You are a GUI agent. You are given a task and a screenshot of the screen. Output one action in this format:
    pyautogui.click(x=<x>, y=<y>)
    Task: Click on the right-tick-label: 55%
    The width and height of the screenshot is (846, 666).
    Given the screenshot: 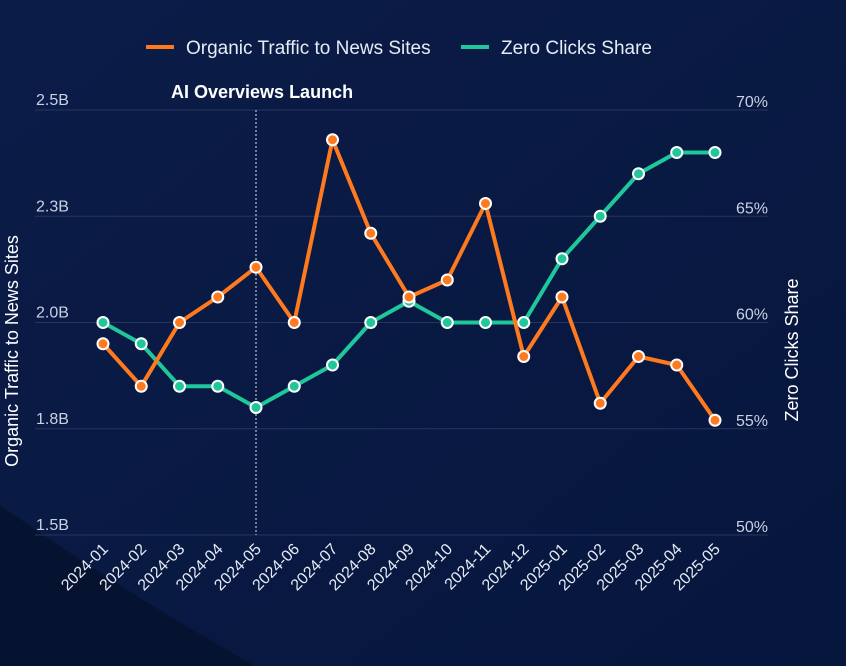 What is the action you would take?
    pyautogui.click(x=752, y=421)
    